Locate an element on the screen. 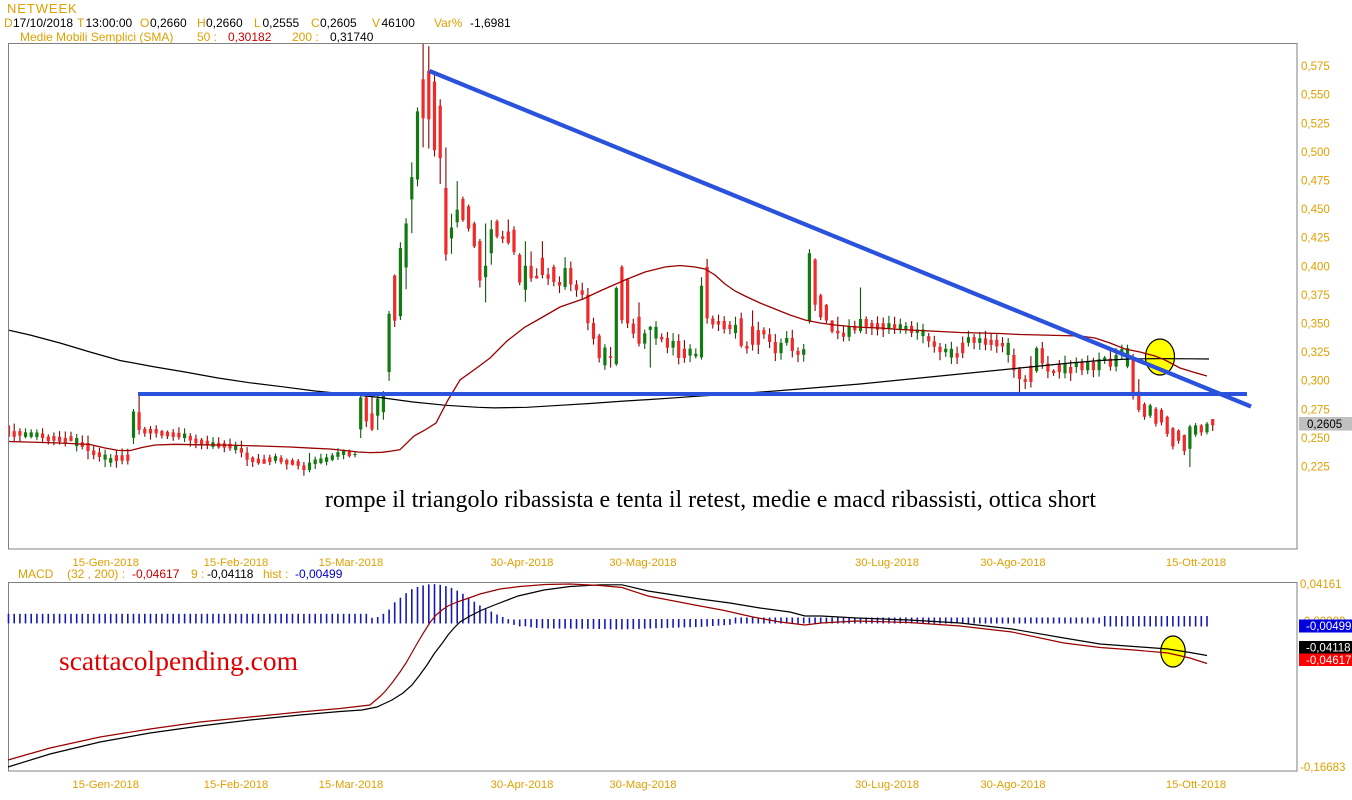 The width and height of the screenshot is (1352, 800). svg-text: 200 : is located at coordinates (305, 37).